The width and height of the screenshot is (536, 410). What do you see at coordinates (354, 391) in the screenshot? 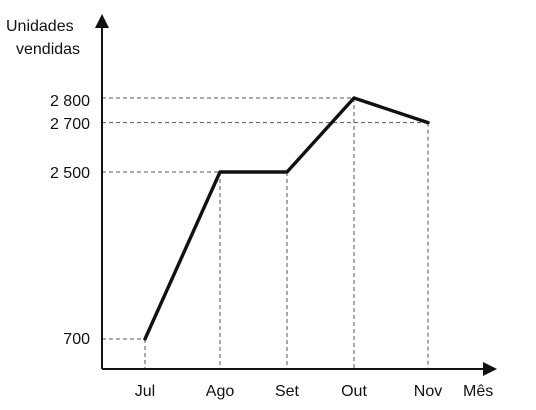
I see `x-tick-label-out: Out` at bounding box center [354, 391].